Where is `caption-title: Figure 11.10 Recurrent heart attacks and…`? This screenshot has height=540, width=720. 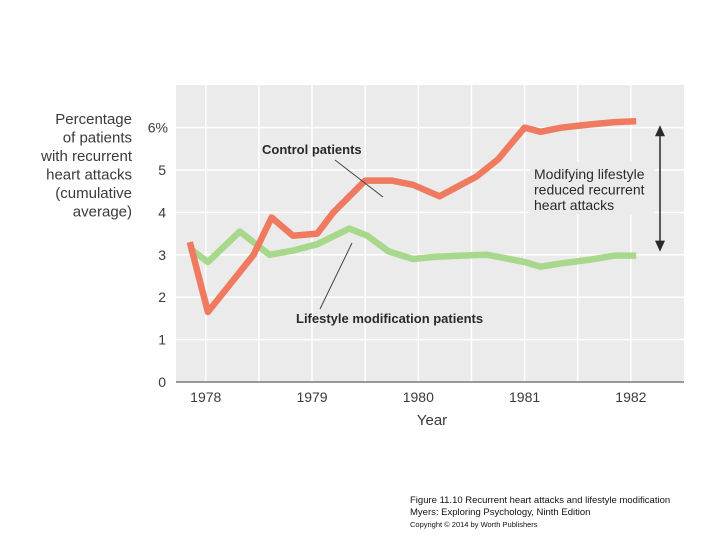
caption-title: Figure 11.10 Recurrent heart attacks and… is located at coordinates (540, 500).